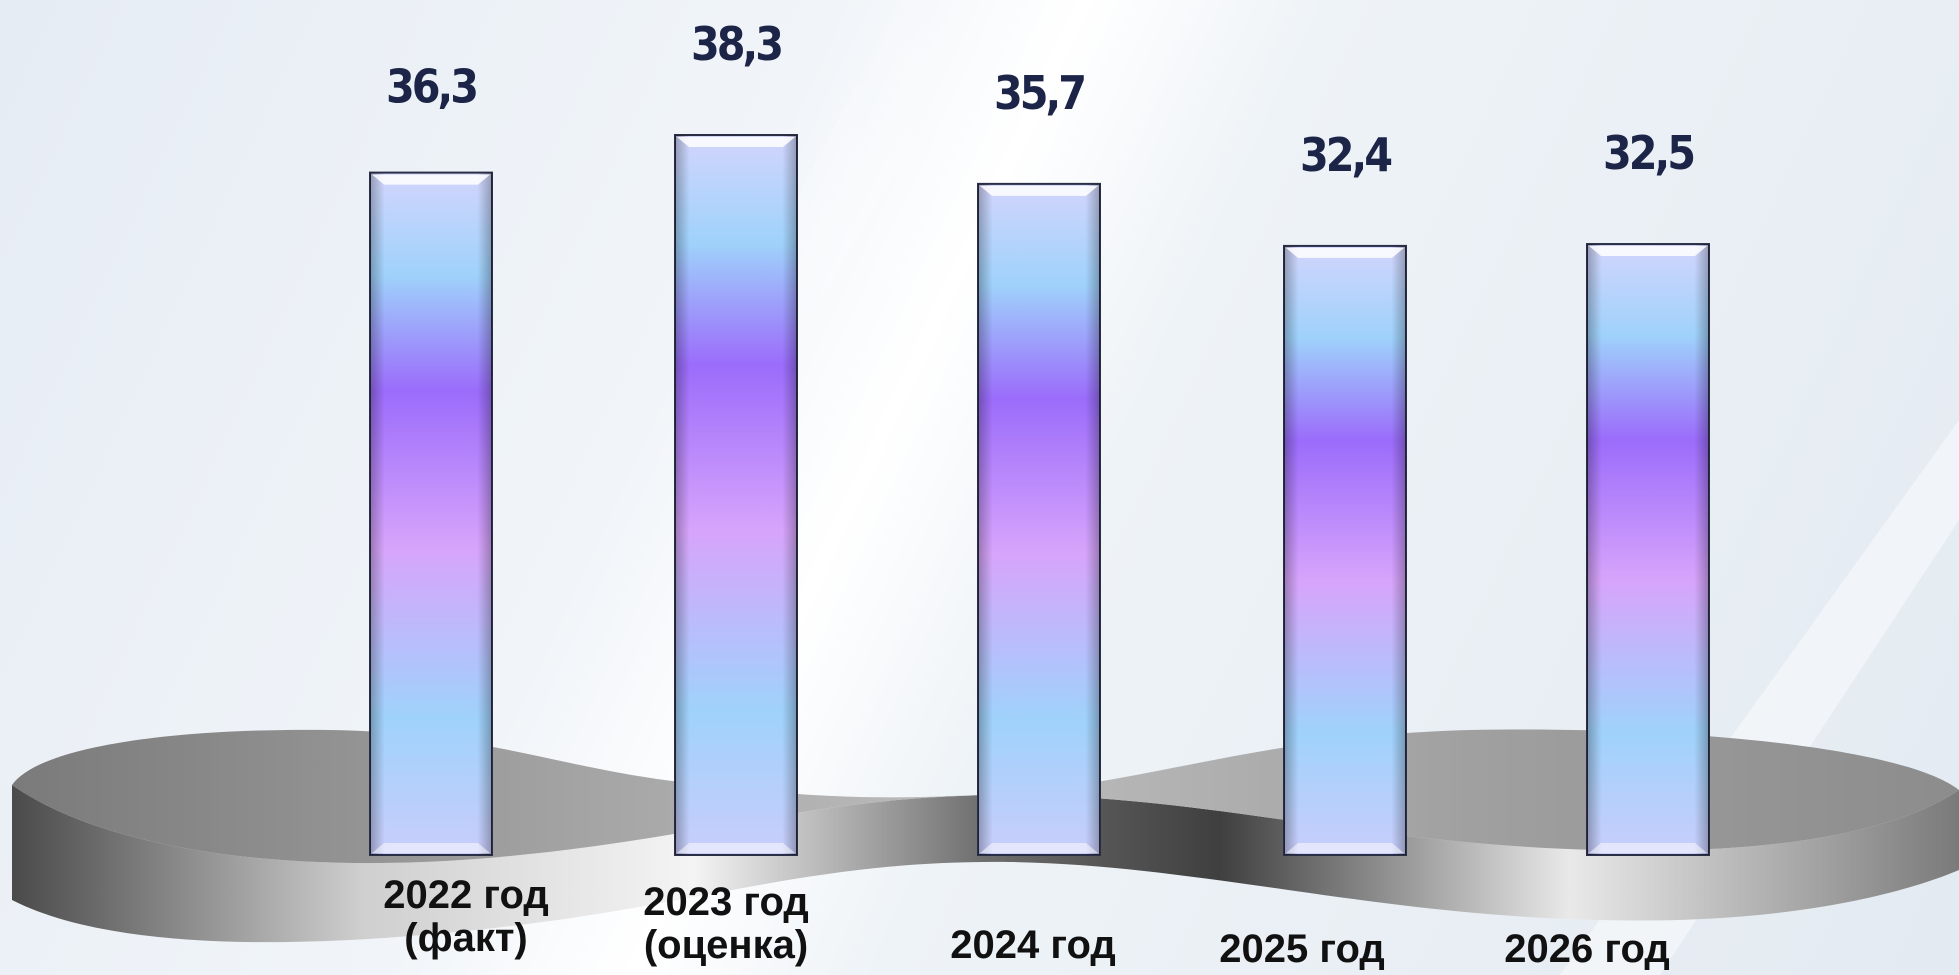 Image resolution: width=1959 pixels, height=975 pixels. What do you see at coordinates (1345, 155) in the screenshot?
I see `value-label: 32,4` at bounding box center [1345, 155].